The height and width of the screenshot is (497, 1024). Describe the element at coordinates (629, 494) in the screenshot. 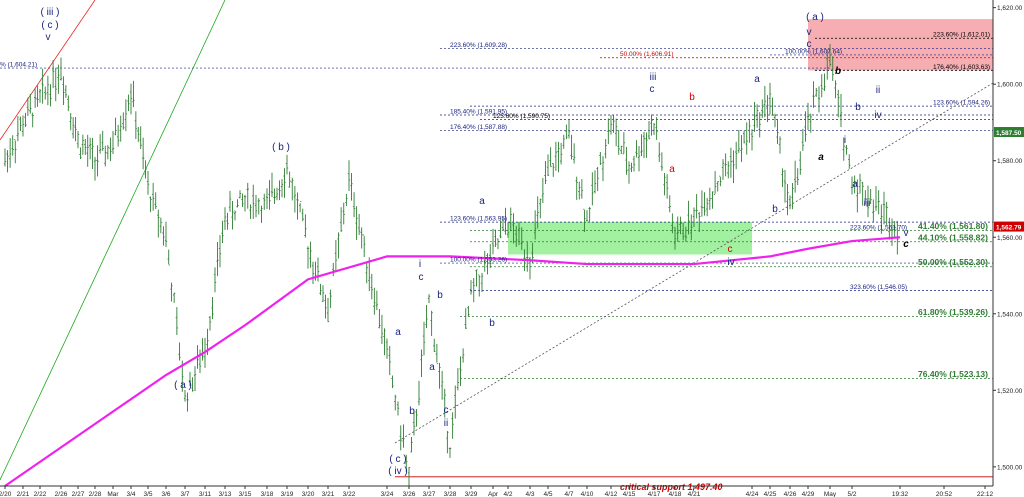

I see `x-tick-label: 4/15` at that location.